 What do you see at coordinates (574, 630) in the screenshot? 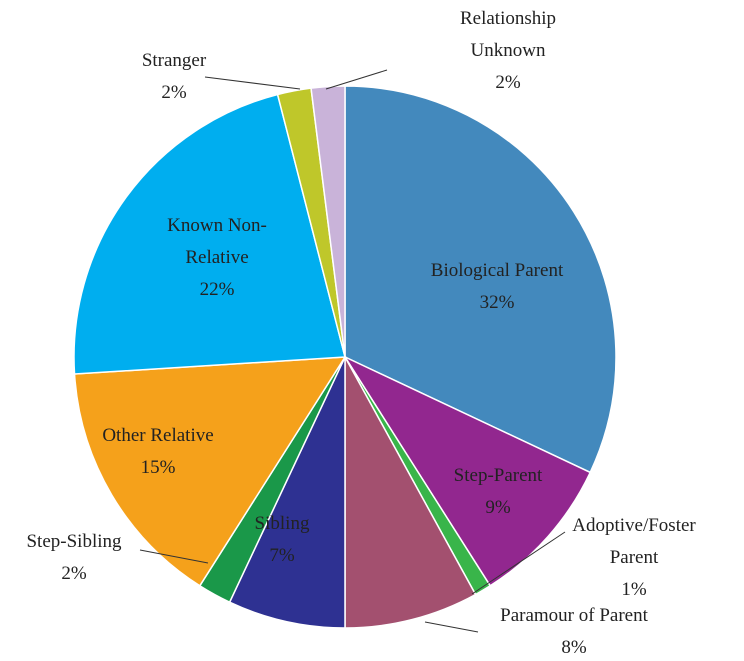
I see `slice-label: Paramour of Parent 8%` at bounding box center [574, 630].